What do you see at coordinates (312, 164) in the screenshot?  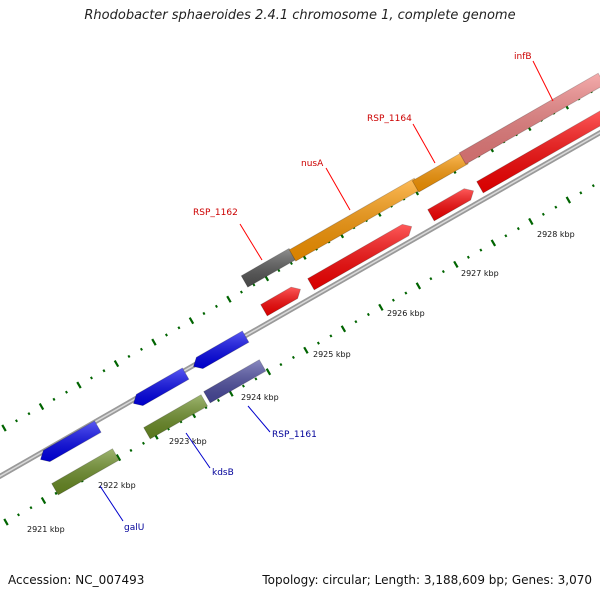 I see `gene-label-nusA: nusA` at bounding box center [312, 164].